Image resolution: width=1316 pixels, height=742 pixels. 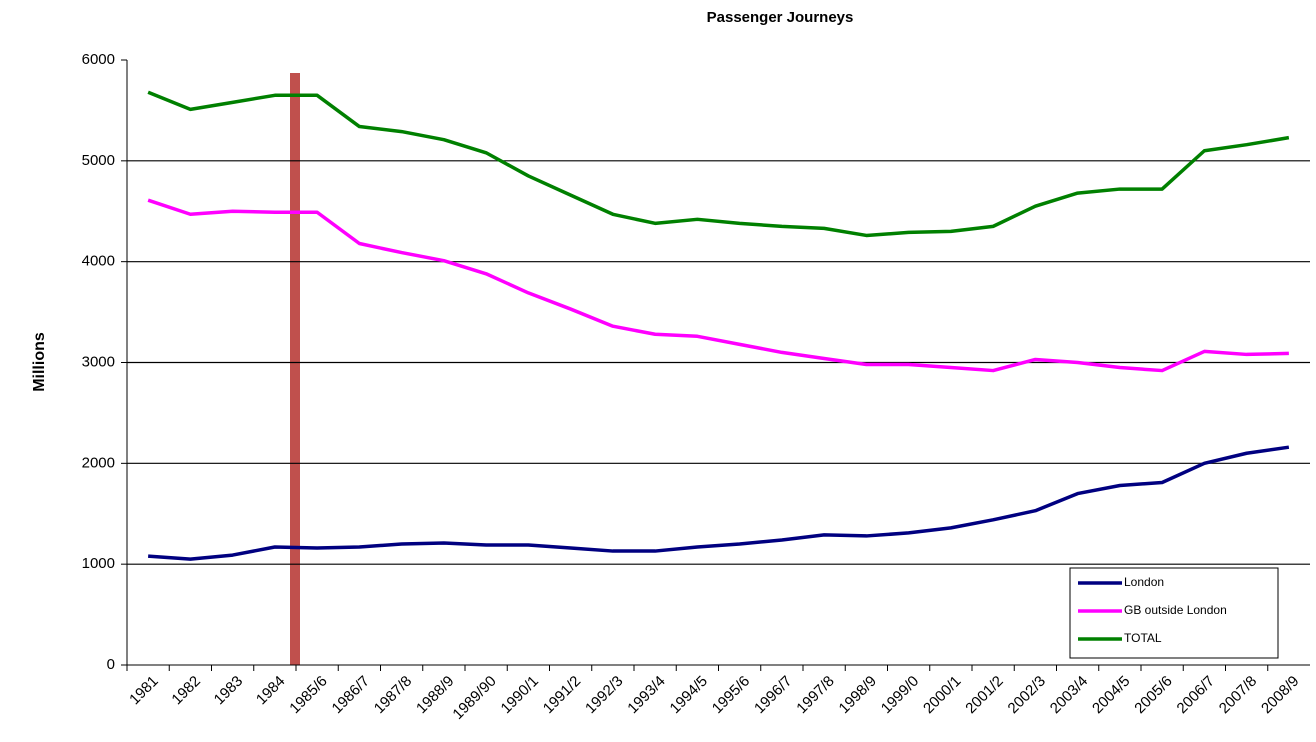 I want to click on x-tick-label: 1989/90, so click(x=474, y=698).